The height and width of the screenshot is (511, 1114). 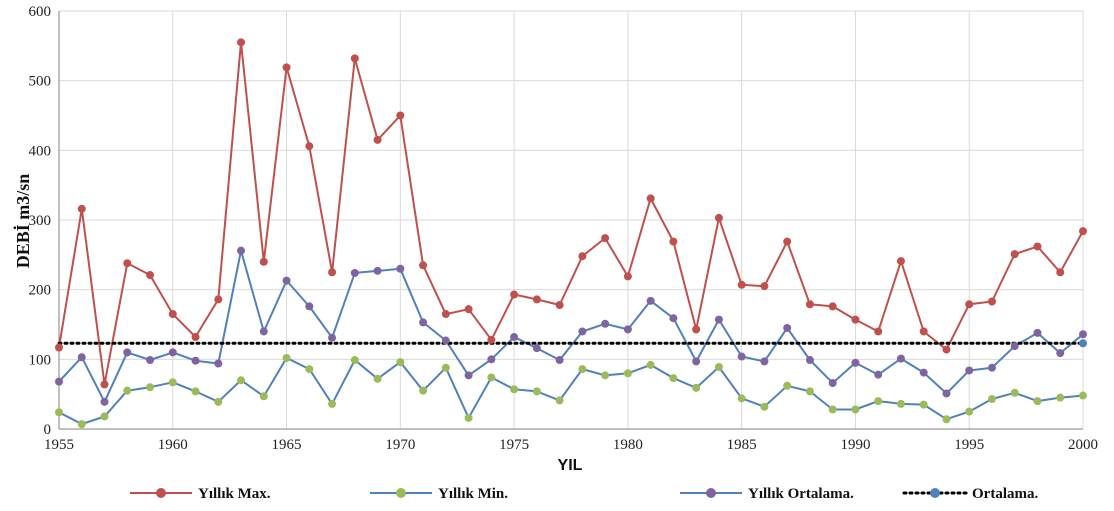 I want to click on legend-label: Ortalama., so click(x=1005, y=494).